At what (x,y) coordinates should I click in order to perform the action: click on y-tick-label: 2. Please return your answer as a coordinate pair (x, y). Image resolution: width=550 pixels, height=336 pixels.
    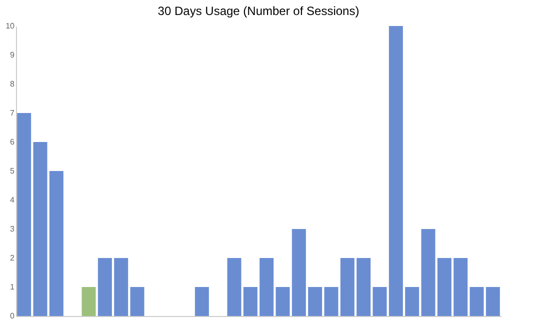
    Looking at the image, I should click on (13, 258).